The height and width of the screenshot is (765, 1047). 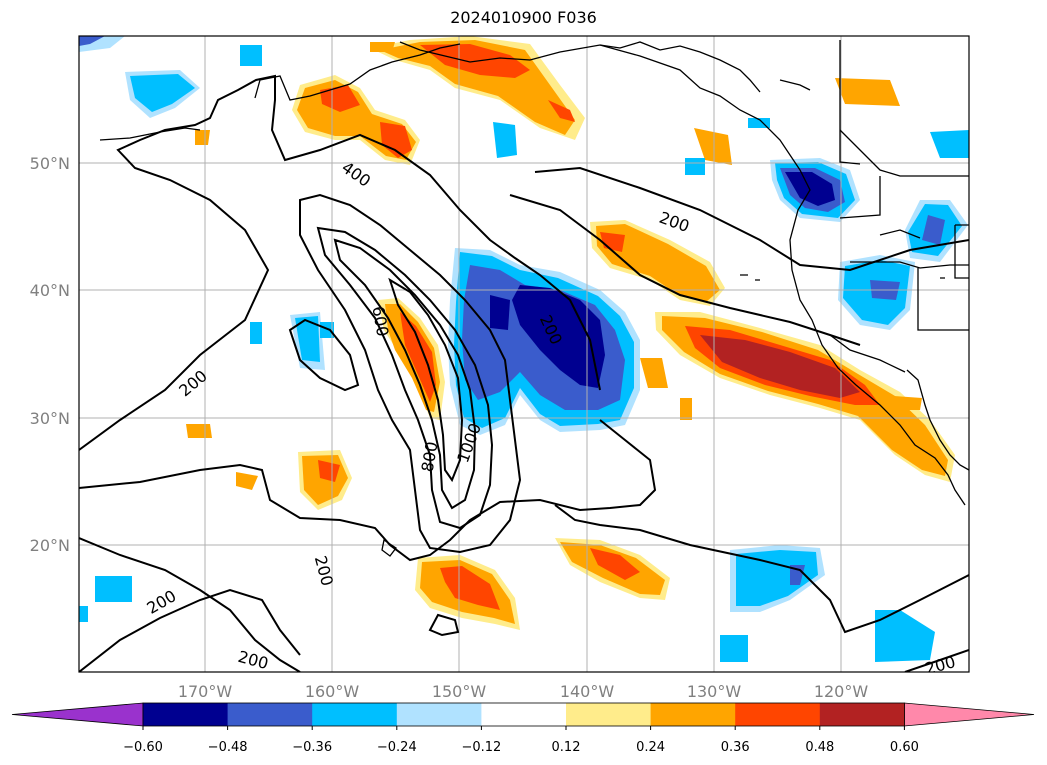 I want to click on positive-anomaly-jet, so click(x=772, y=351).